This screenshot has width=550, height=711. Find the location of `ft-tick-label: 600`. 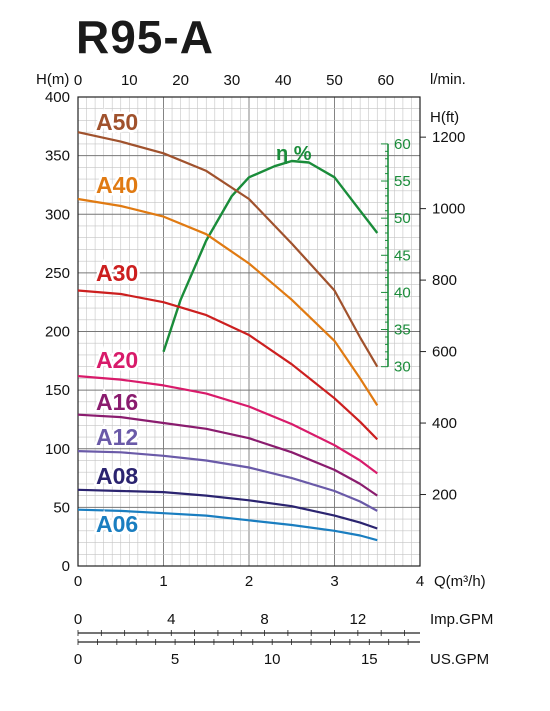

ft-tick-label: 600 is located at coordinates (444, 352).